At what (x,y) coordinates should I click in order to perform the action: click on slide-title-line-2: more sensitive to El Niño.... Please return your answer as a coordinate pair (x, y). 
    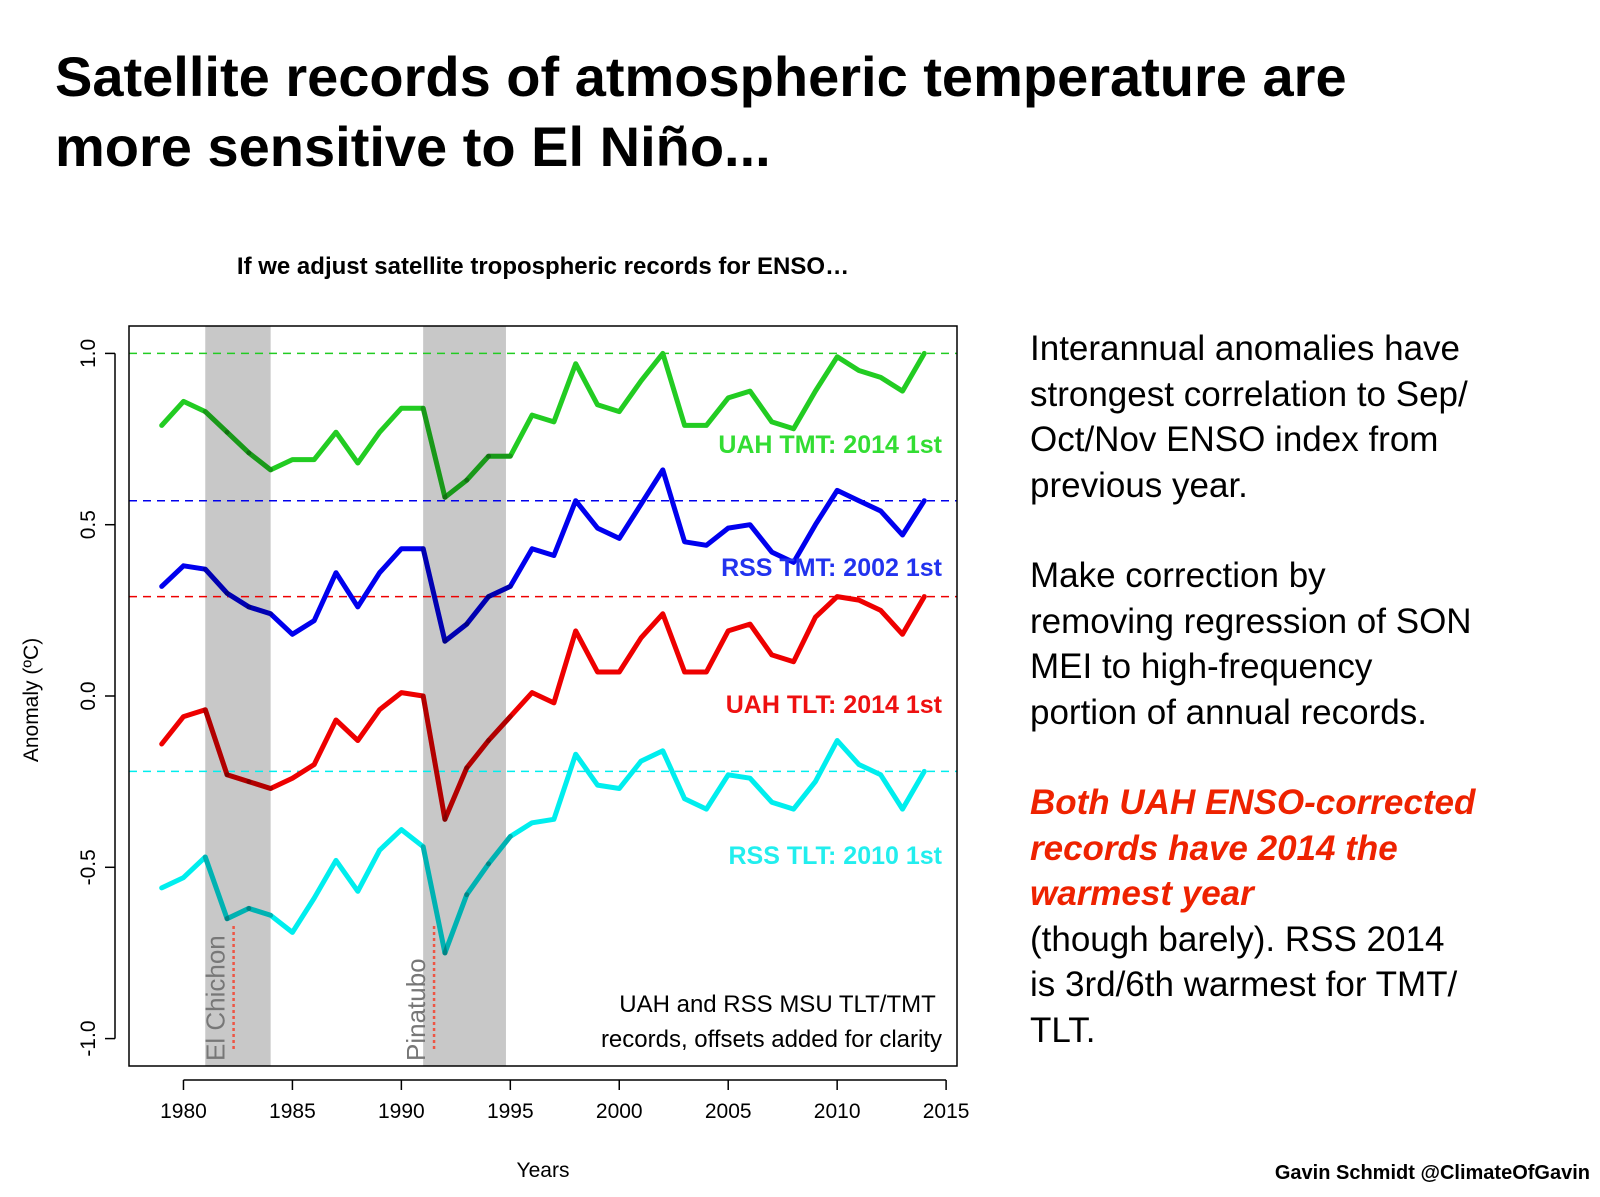
    Looking at the image, I should click on (413, 146).